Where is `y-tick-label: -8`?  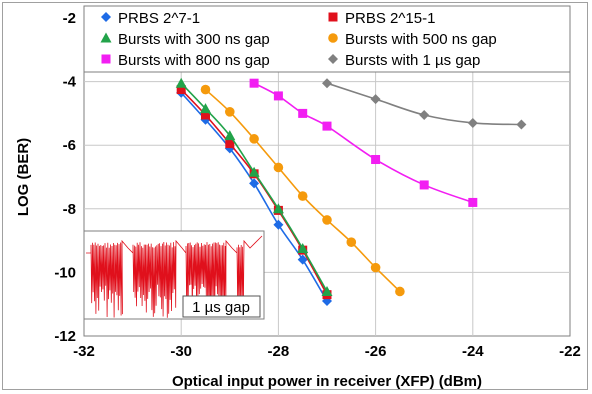 y-tick-label: -8 is located at coordinates (69, 209).